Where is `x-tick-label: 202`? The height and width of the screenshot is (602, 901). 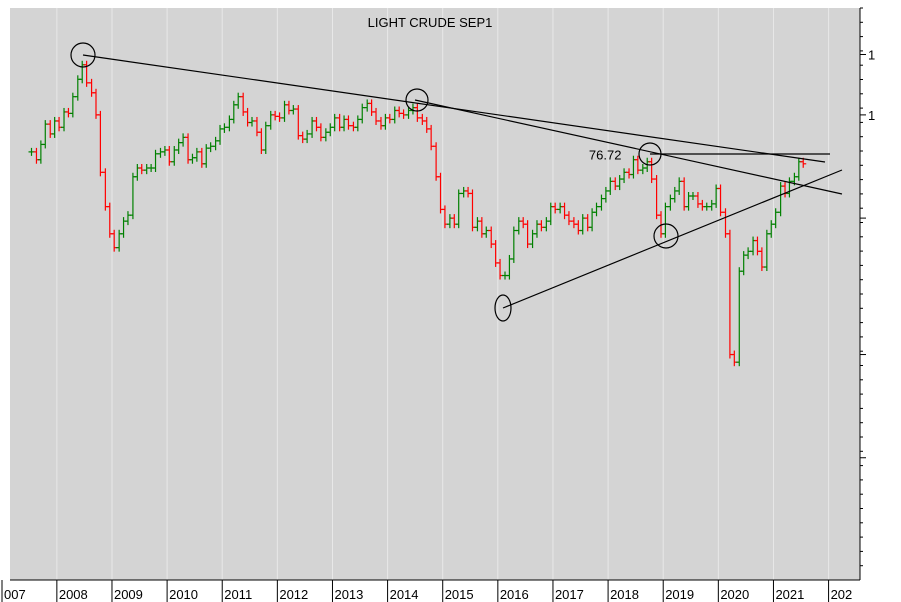 x-tick-label: 202 is located at coordinates (842, 594).